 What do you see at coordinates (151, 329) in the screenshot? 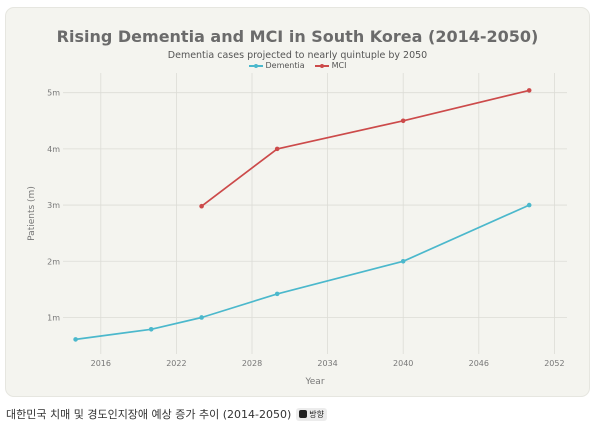
I see `data-point-dementia-2020` at bounding box center [151, 329].